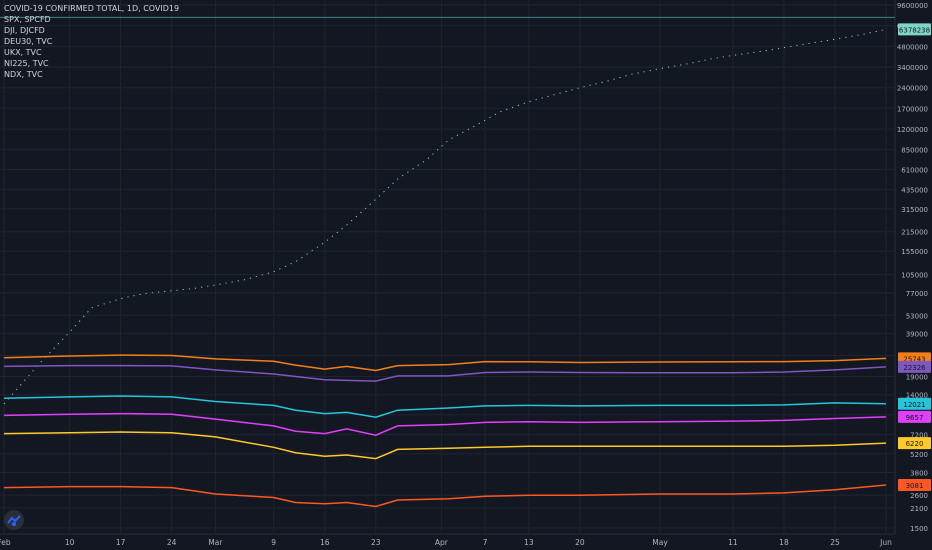  Describe the element at coordinates (914, 210) in the screenshot. I see `y-tick-label: 315000` at that location.